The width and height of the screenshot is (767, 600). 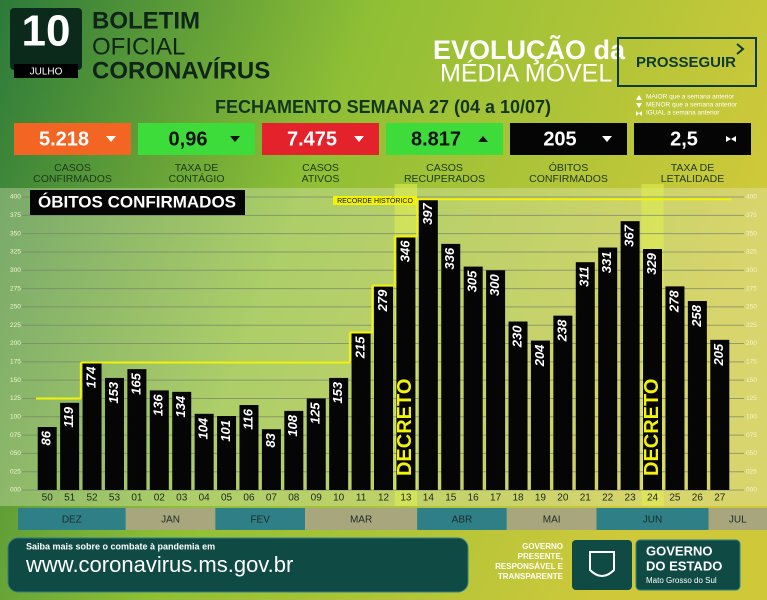 What do you see at coordinates (751, 343) in the screenshot?
I see `y-tick-label-right: 200` at bounding box center [751, 343].